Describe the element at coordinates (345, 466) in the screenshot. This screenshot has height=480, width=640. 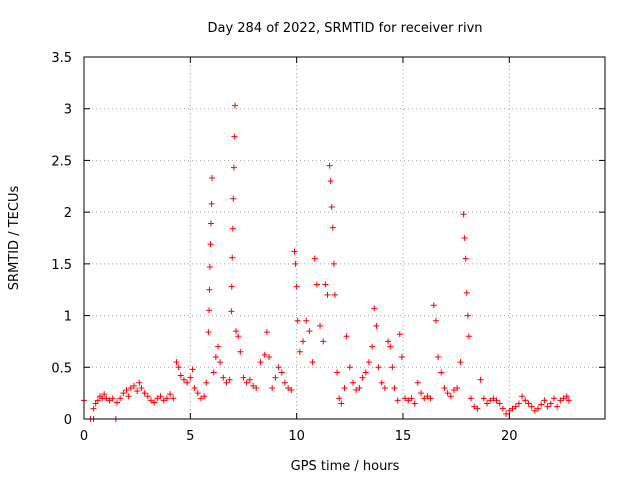
I see `x-axis-label: GPS time / hours` at that location.